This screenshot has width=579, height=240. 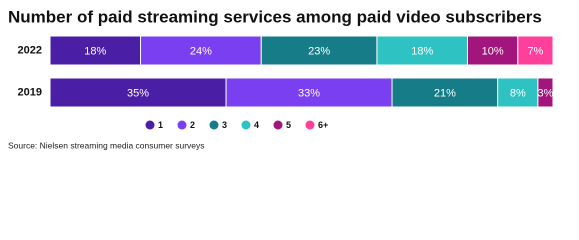 I want to click on legend-label: 4, so click(x=256, y=125).